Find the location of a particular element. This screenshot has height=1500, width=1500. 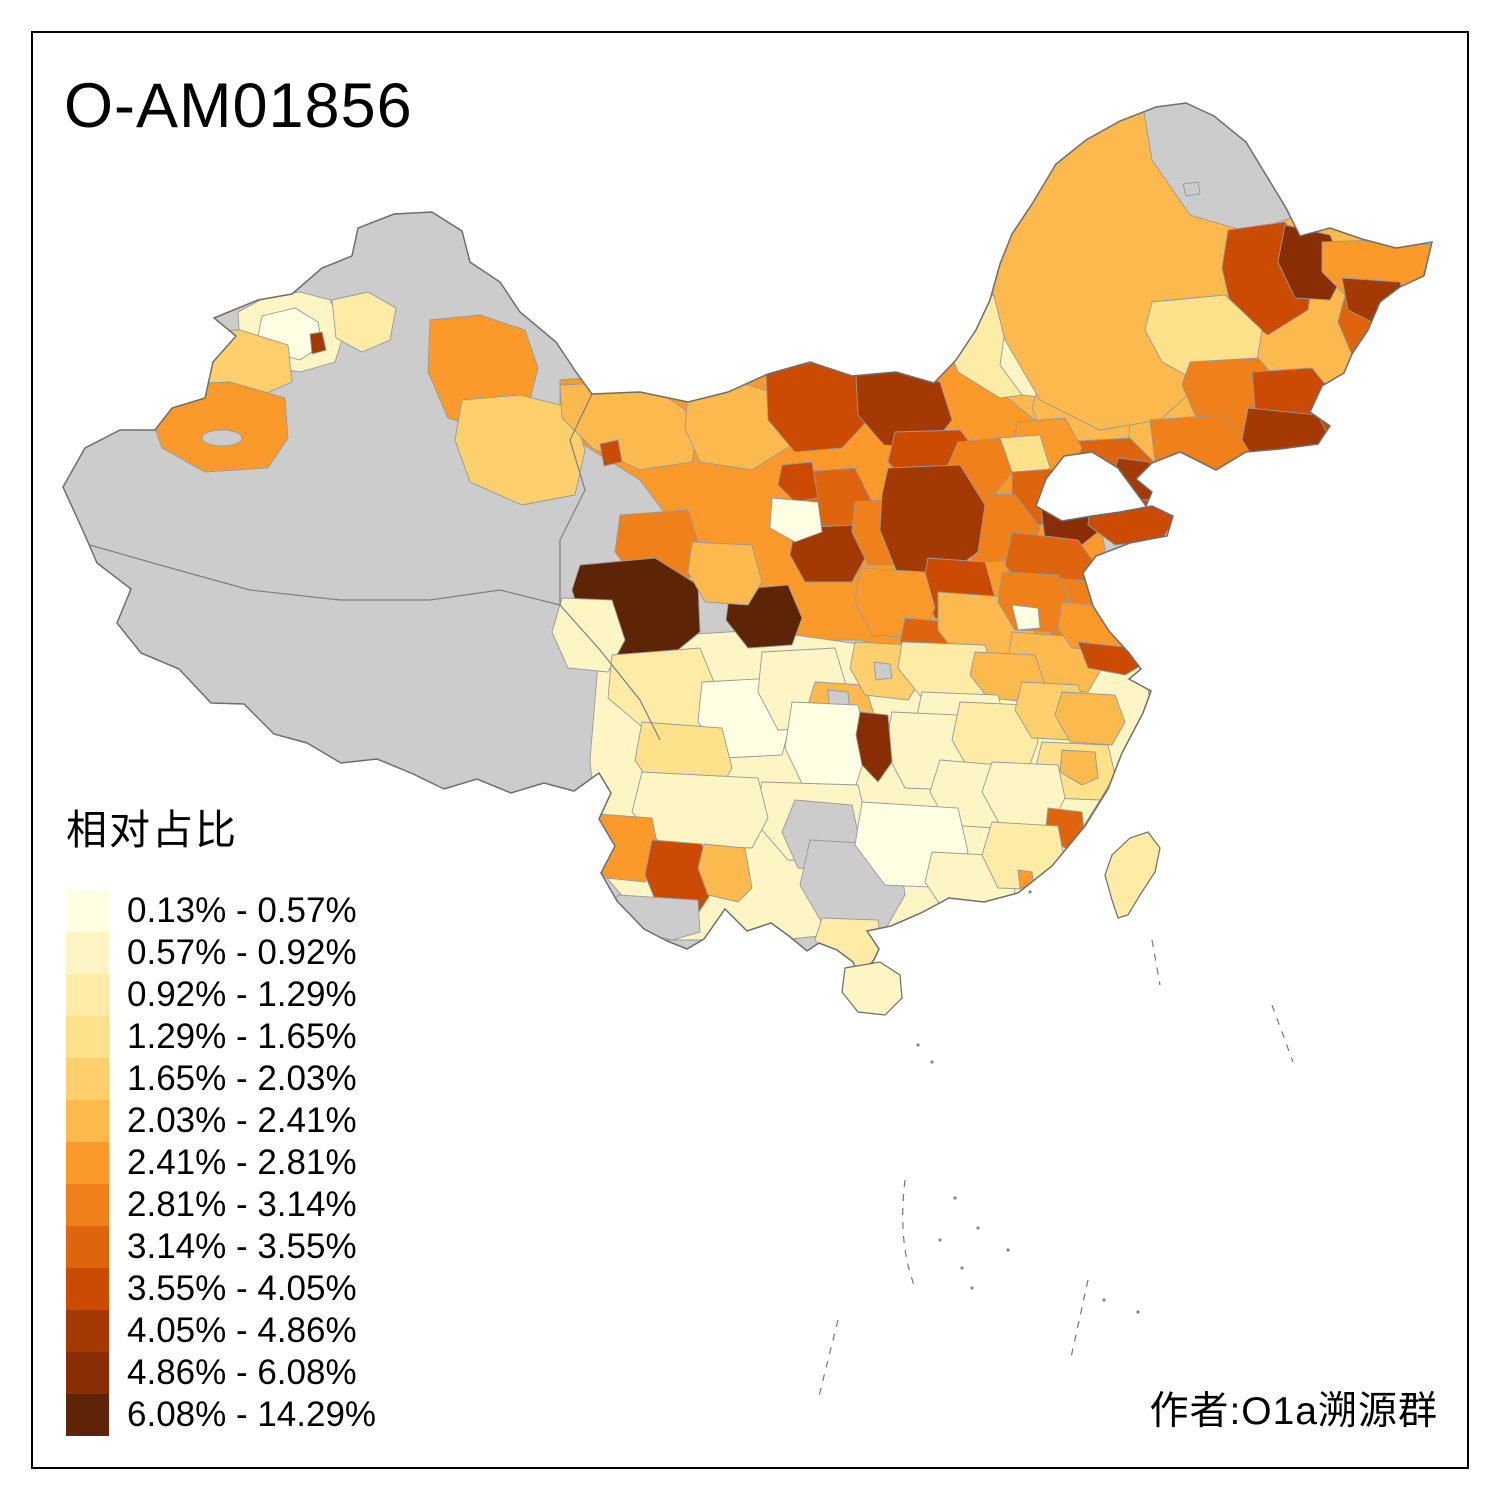

legend-label: 3.14% - 3.55% is located at coordinates (242, 1246).